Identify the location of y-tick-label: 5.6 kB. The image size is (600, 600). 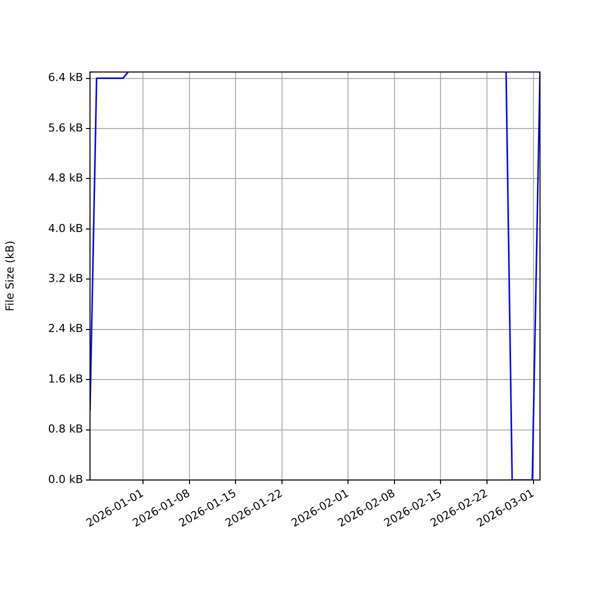
(65, 127).